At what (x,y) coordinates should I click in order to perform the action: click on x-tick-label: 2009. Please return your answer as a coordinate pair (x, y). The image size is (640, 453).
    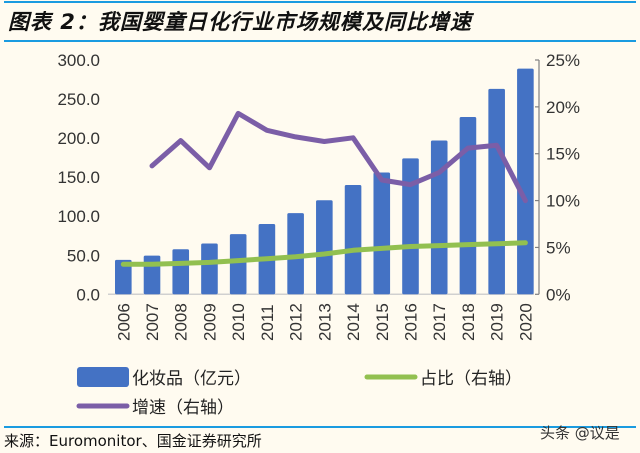
    Looking at the image, I should click on (209, 322).